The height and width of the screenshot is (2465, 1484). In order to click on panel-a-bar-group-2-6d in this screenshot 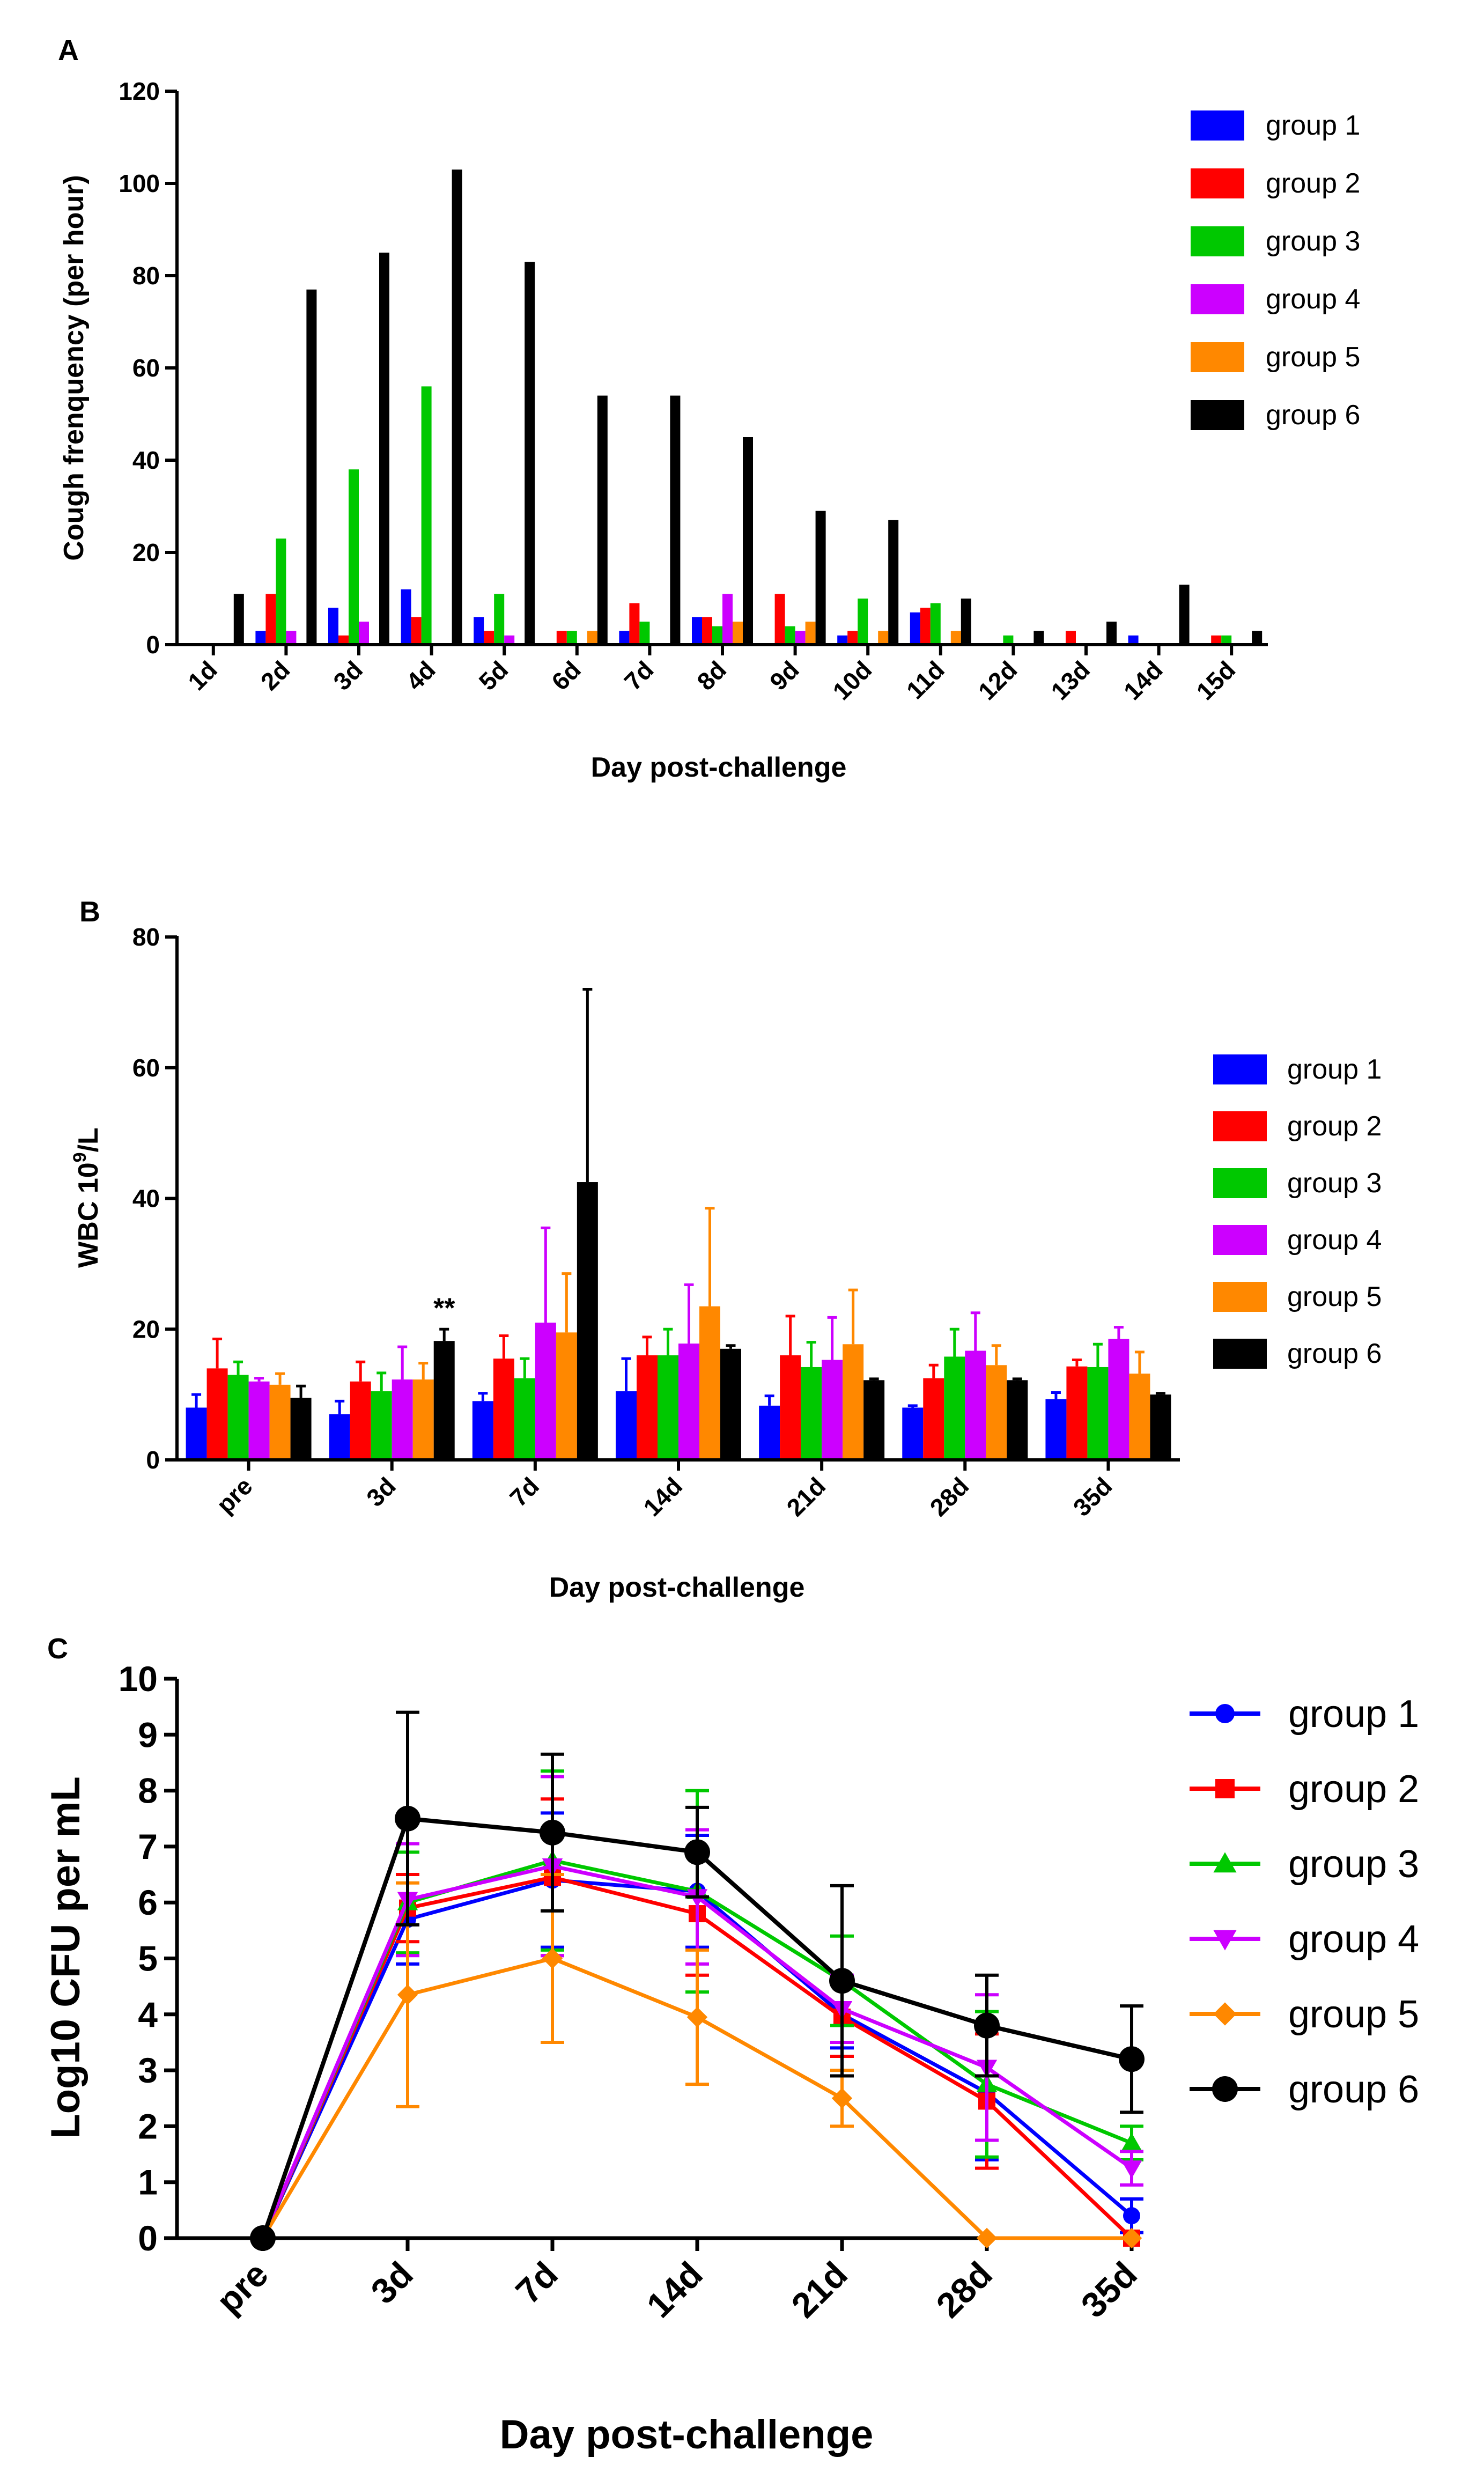, I will do `click(561, 638)`.